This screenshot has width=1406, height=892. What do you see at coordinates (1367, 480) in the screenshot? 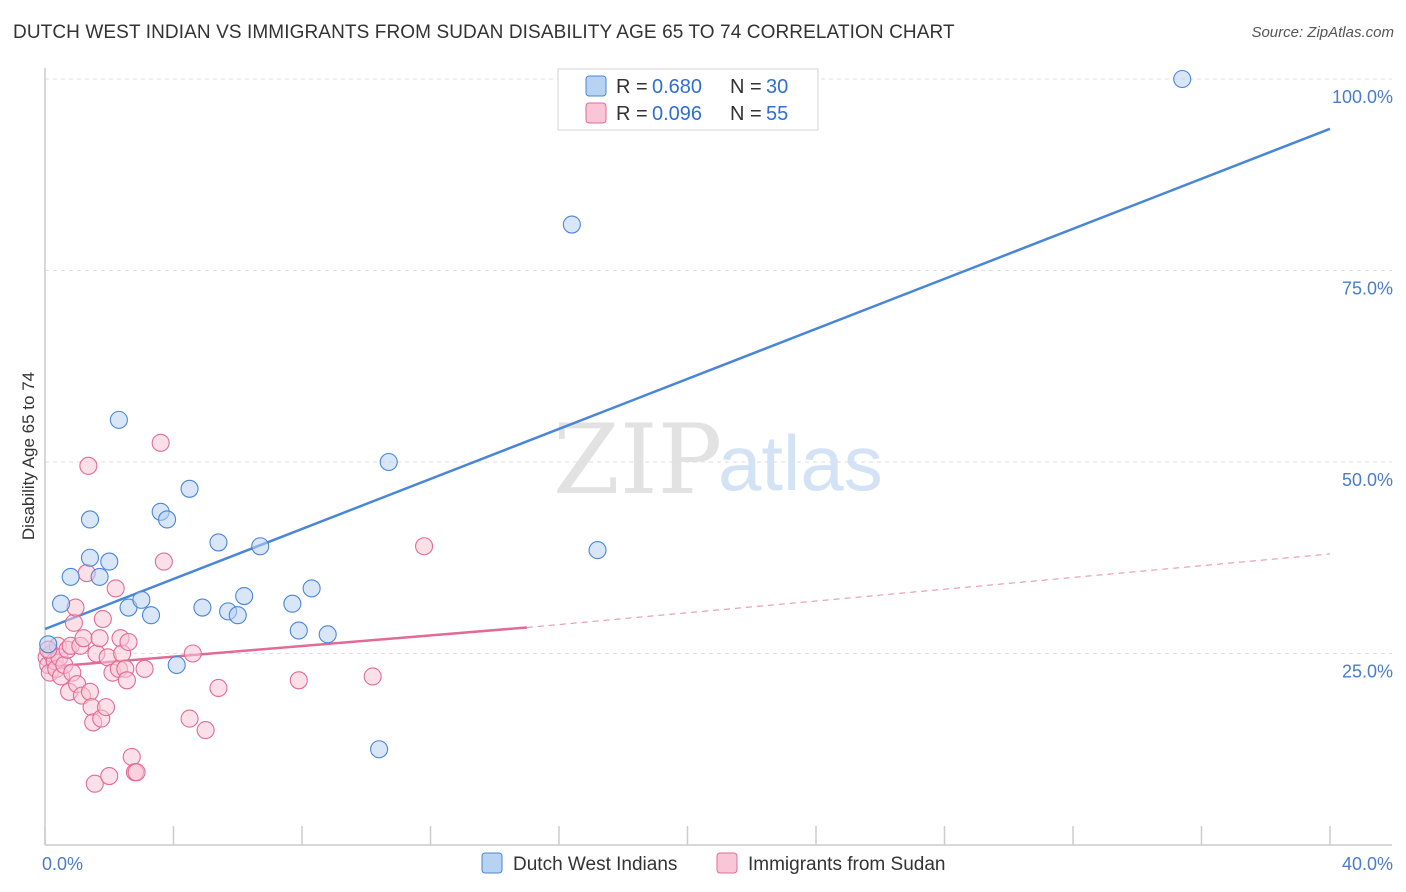
I see `y-tick-label: 50.0%` at bounding box center [1367, 480].